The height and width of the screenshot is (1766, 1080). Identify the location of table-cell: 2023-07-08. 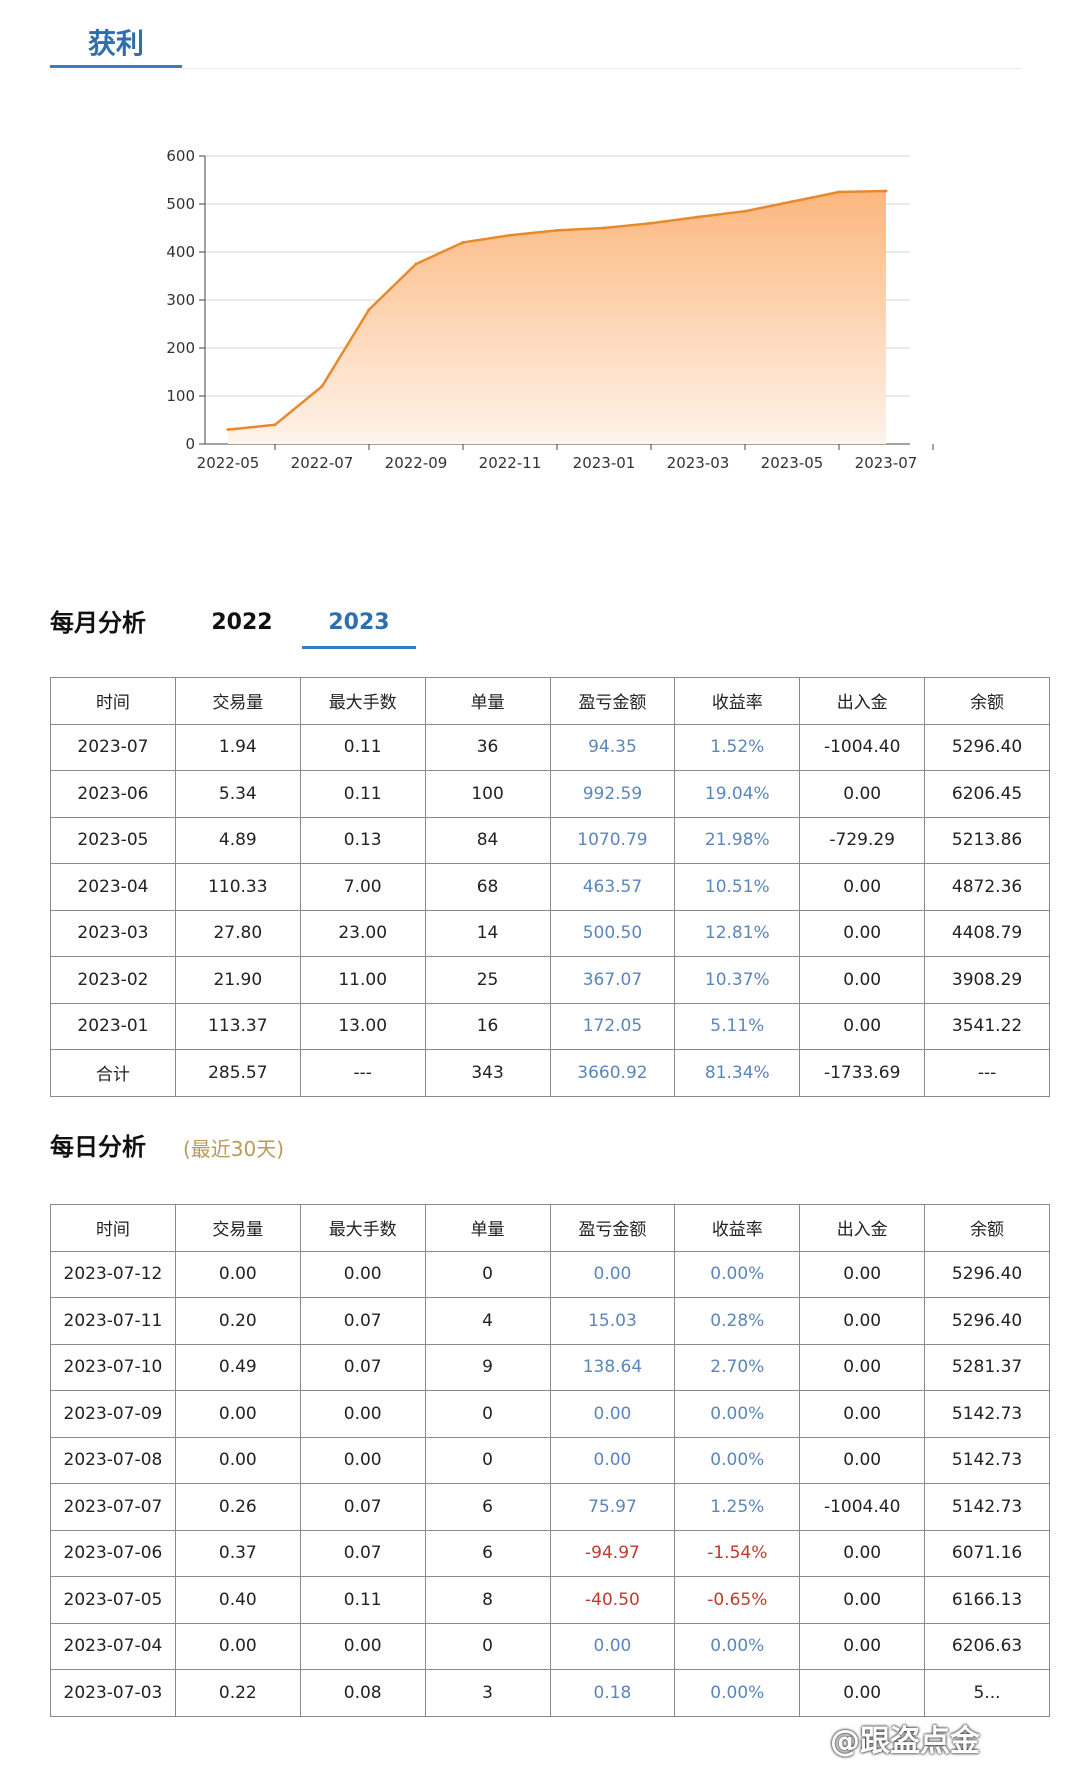
(113, 1460).